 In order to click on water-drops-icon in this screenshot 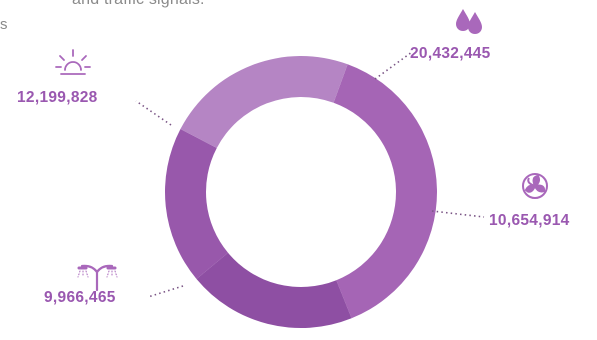, I will do `click(469, 21)`.